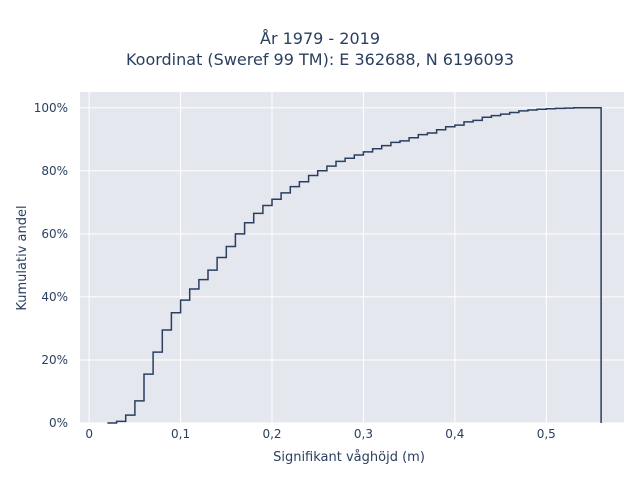 The width and height of the screenshot is (640, 480). What do you see at coordinates (54, 297) in the screenshot?
I see `y-tick-label: 40%` at bounding box center [54, 297].